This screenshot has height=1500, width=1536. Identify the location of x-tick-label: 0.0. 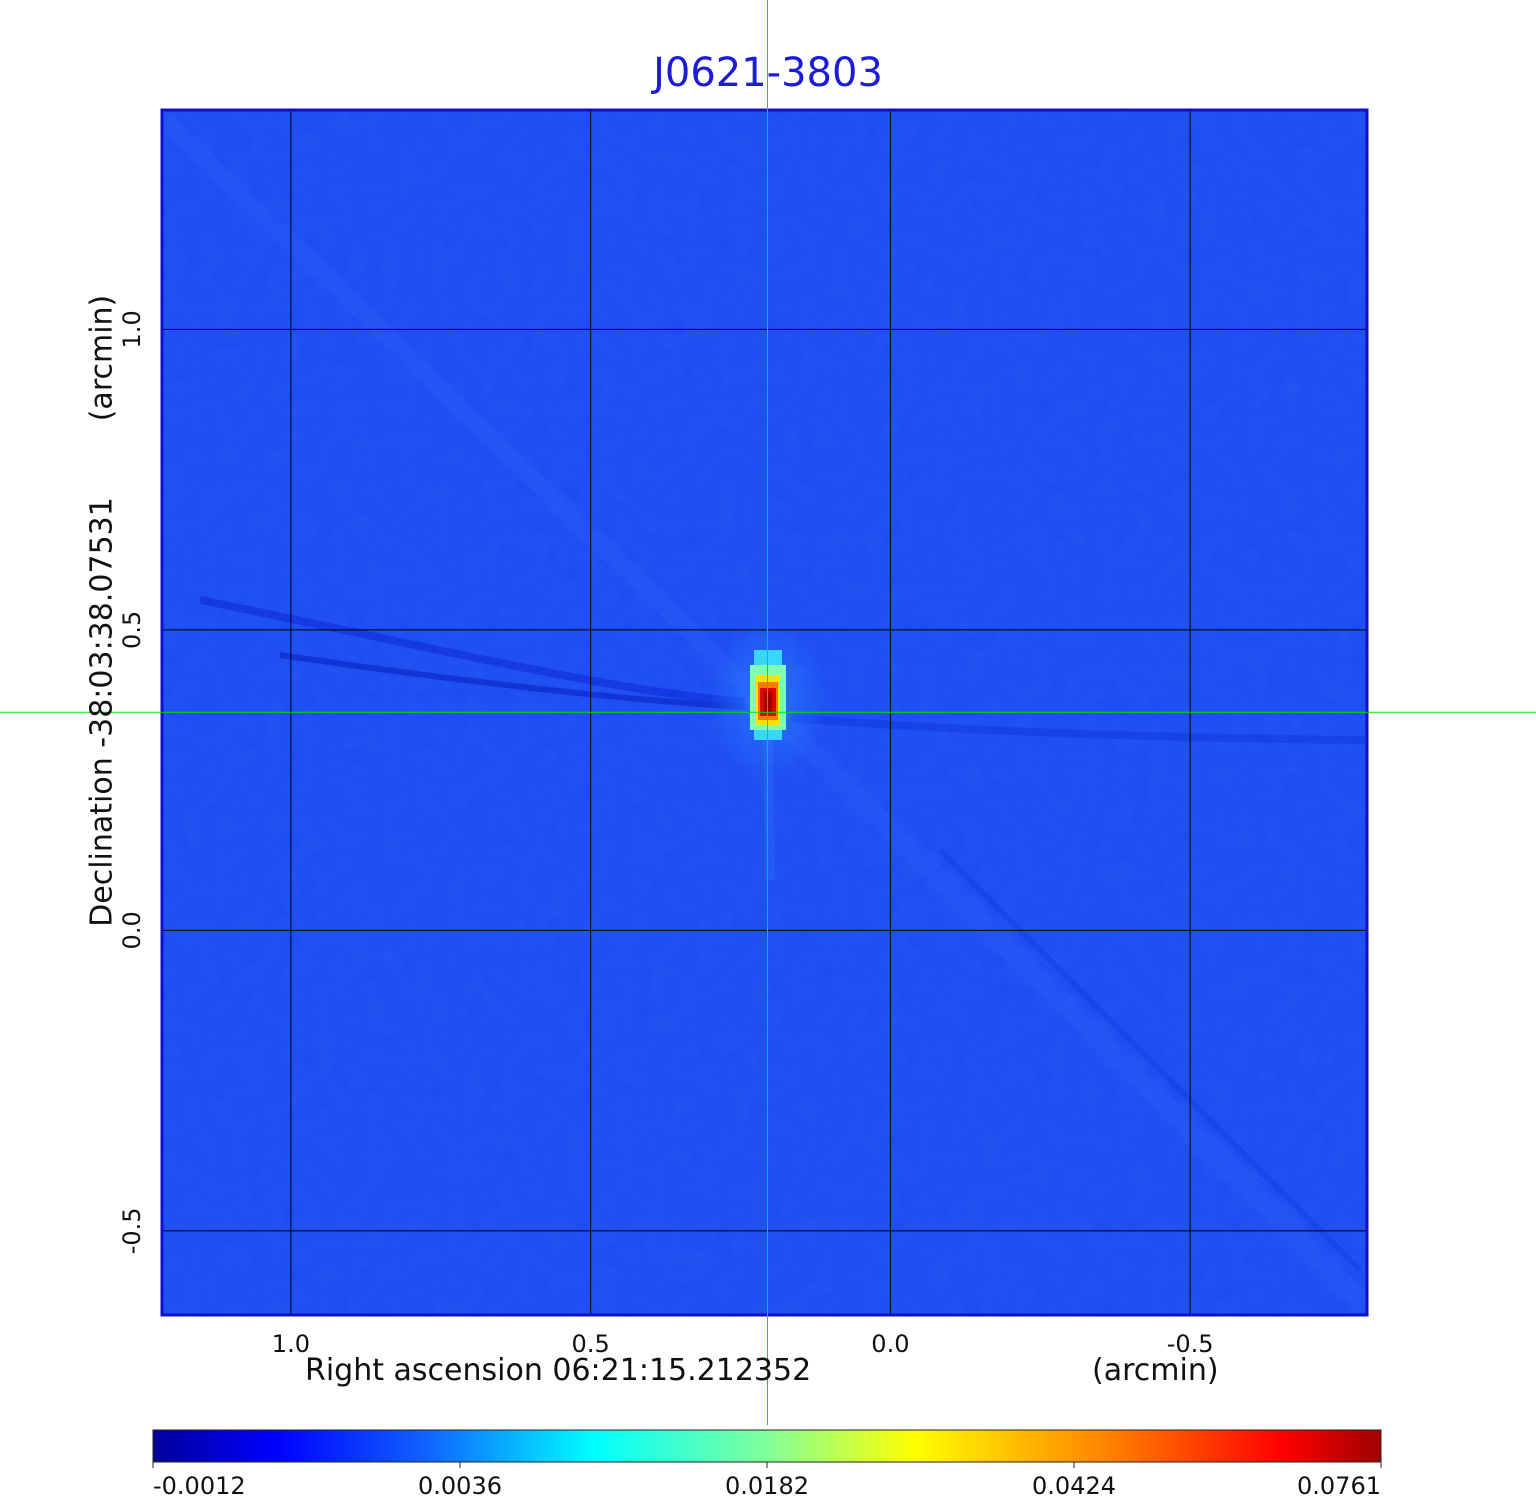
(890, 1344).